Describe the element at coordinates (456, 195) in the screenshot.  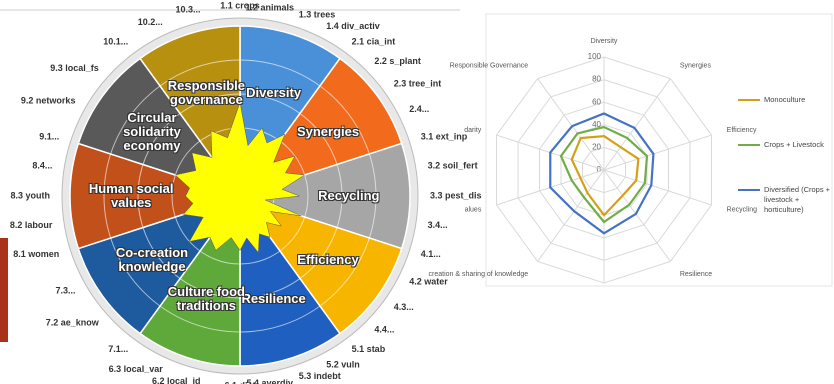
I see `indicator-label: 3.3 pest_dis` at that location.